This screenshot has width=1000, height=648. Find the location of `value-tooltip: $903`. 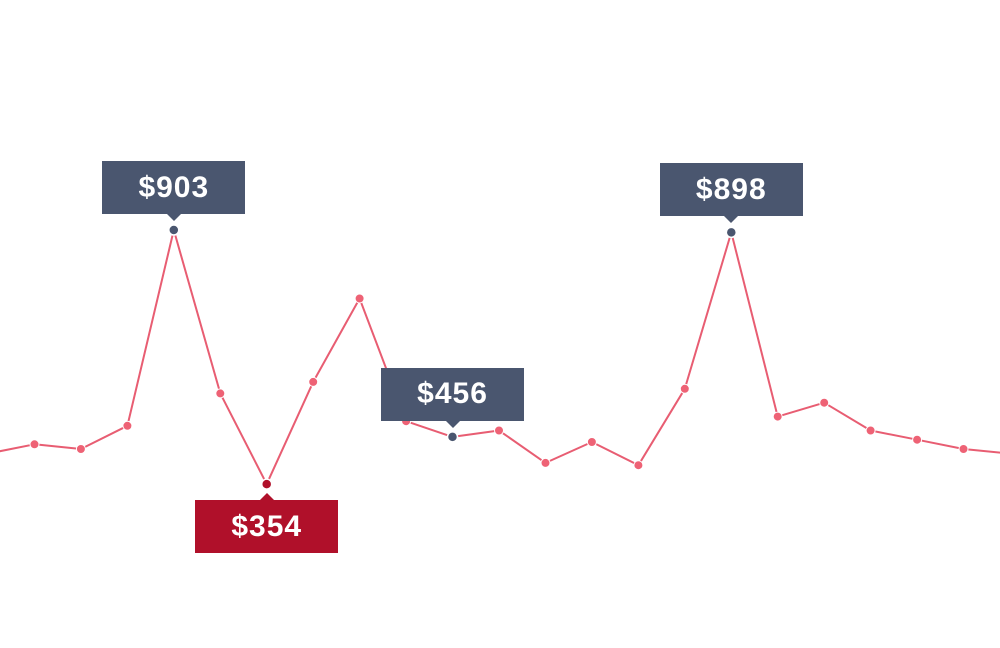

value-tooltip: $903 is located at coordinates (174, 191).